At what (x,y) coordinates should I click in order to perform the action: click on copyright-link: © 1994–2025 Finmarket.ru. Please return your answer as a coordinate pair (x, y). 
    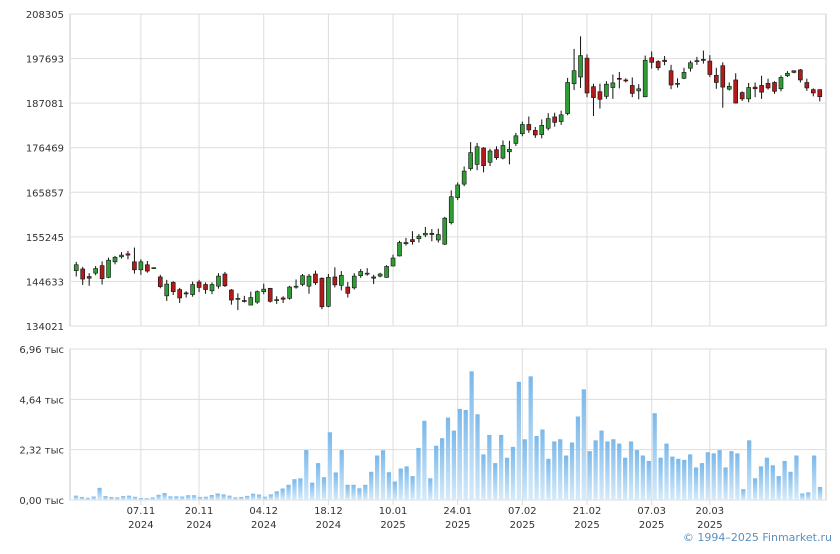
    Looking at the image, I should click on (757, 537).